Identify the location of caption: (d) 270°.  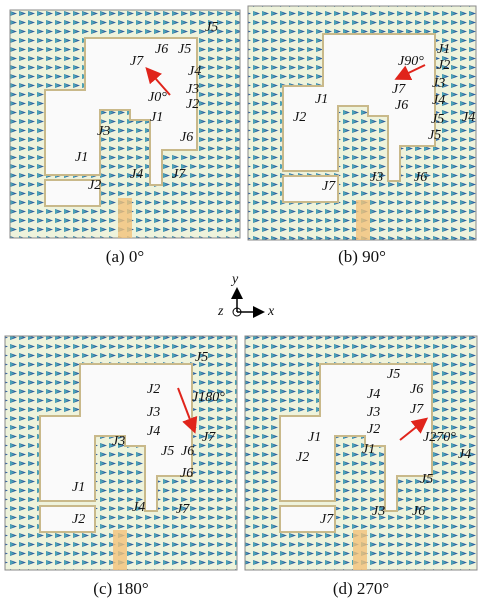
(361, 588).